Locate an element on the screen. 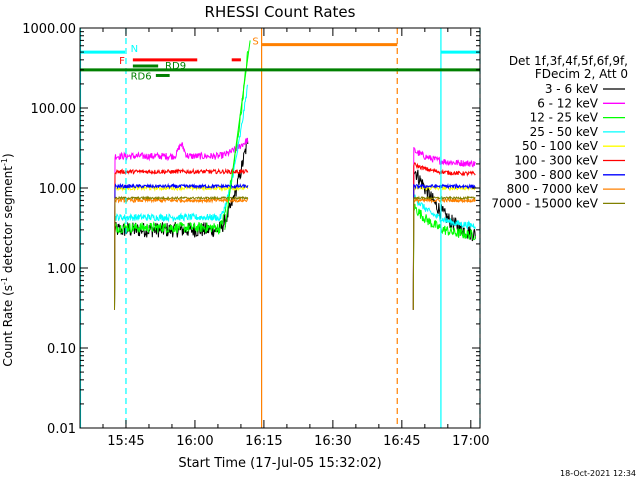  flag-label-f: F is located at coordinates (122, 61).